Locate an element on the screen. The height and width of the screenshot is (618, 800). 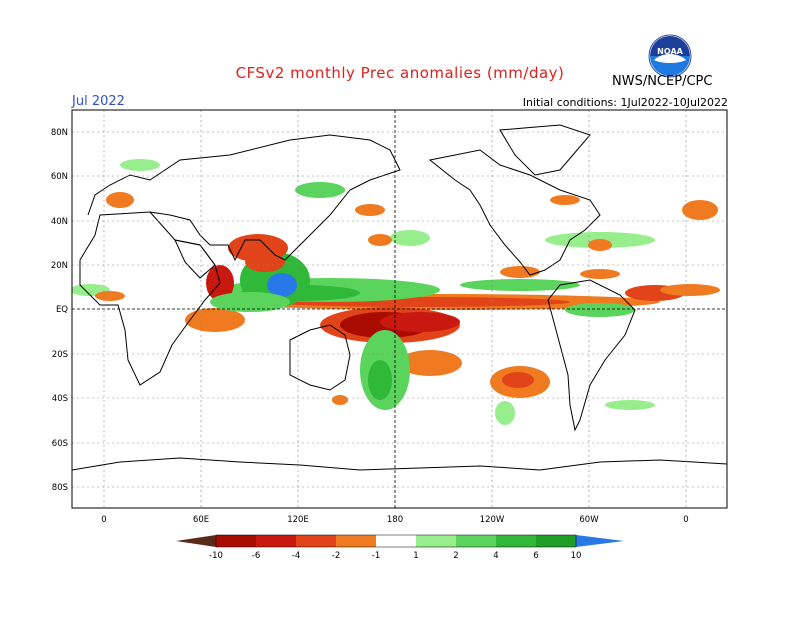
colorbar-label: 10 is located at coordinates (576, 556).